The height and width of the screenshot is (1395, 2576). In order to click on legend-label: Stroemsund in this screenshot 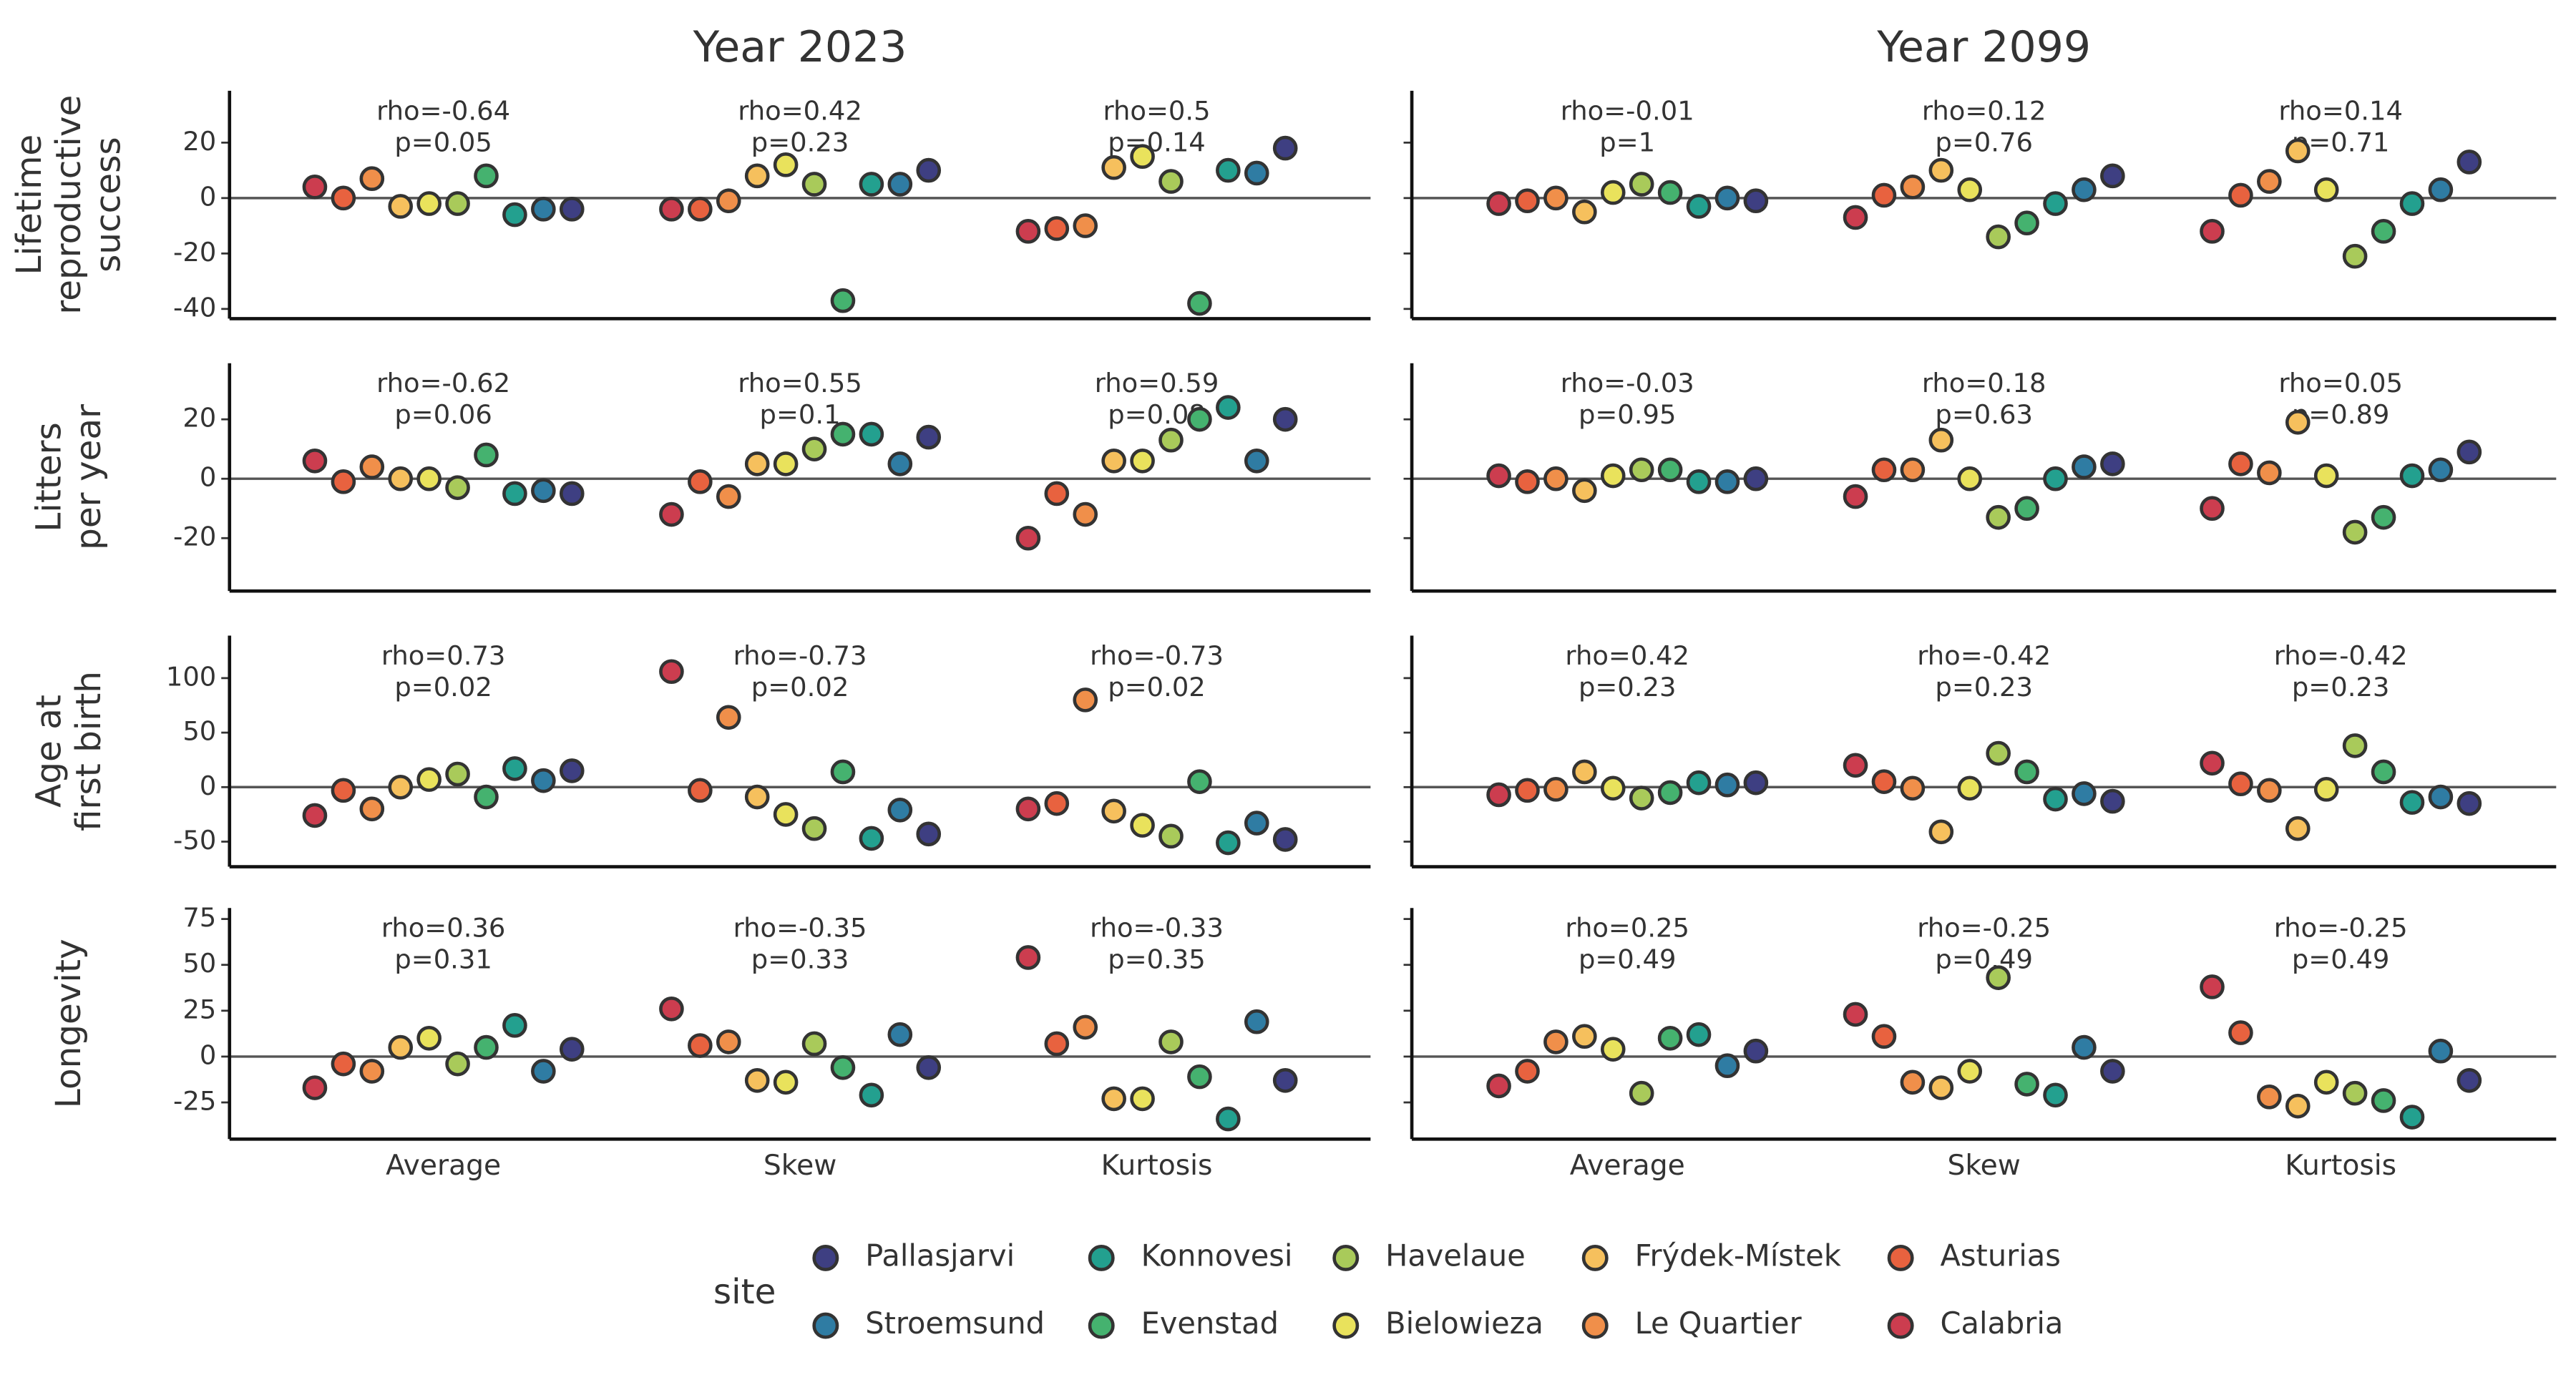, I will do `click(955, 1324)`.